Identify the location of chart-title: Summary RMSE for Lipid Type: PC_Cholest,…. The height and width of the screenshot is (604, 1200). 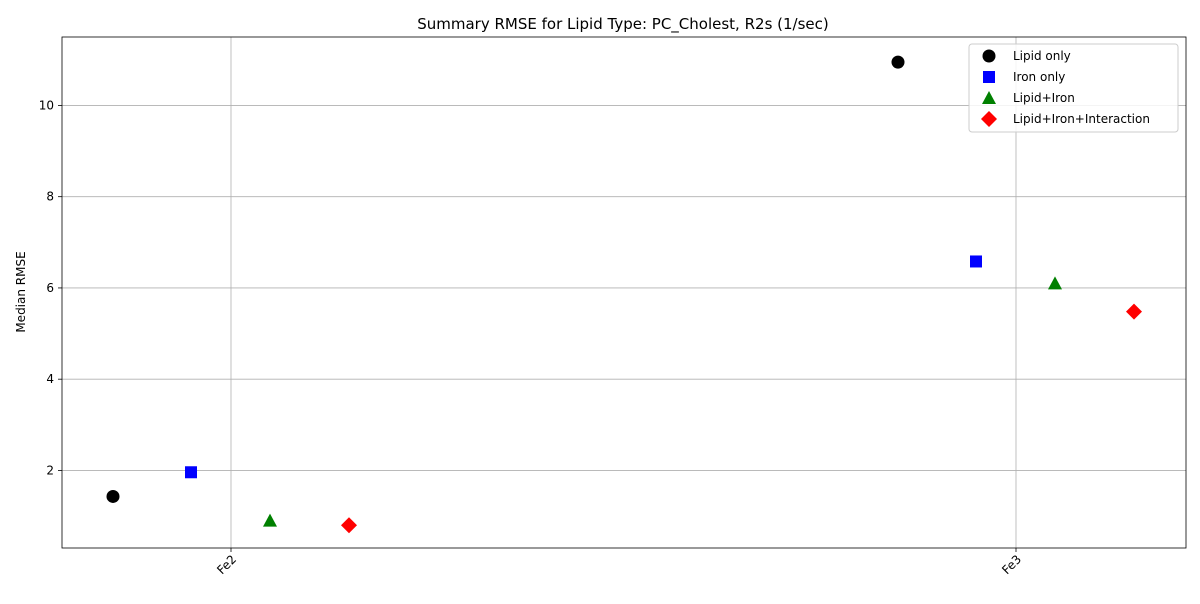
(623, 24).